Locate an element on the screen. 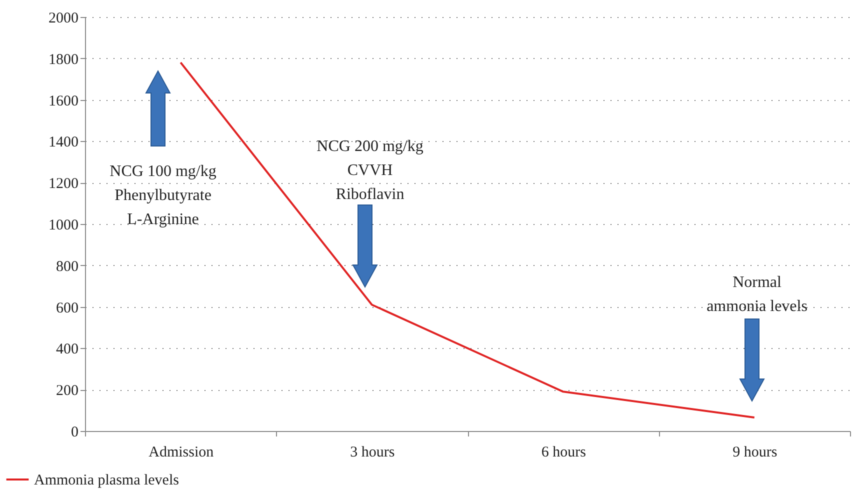 The width and height of the screenshot is (853, 494). y-tick-label: 1200 is located at coordinates (63, 184).